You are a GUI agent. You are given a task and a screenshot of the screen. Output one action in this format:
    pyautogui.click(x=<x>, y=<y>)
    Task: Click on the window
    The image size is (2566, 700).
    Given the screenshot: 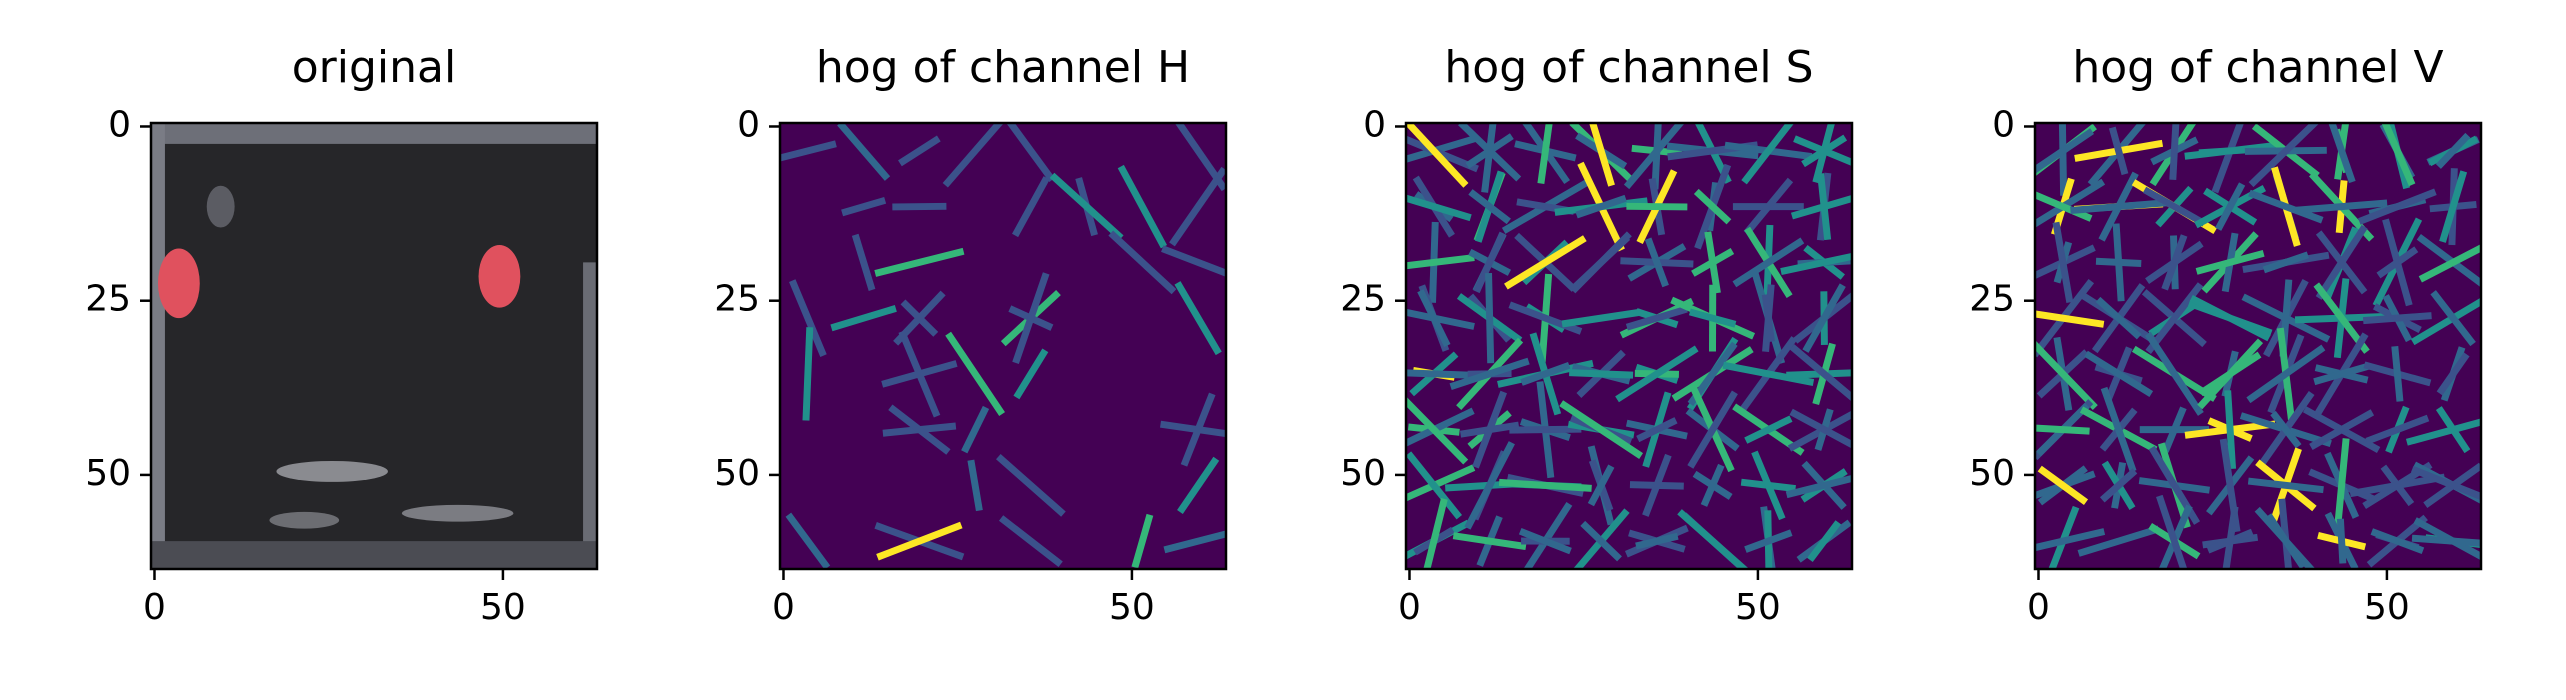 What is the action you would take?
    pyautogui.click(x=220, y=206)
    